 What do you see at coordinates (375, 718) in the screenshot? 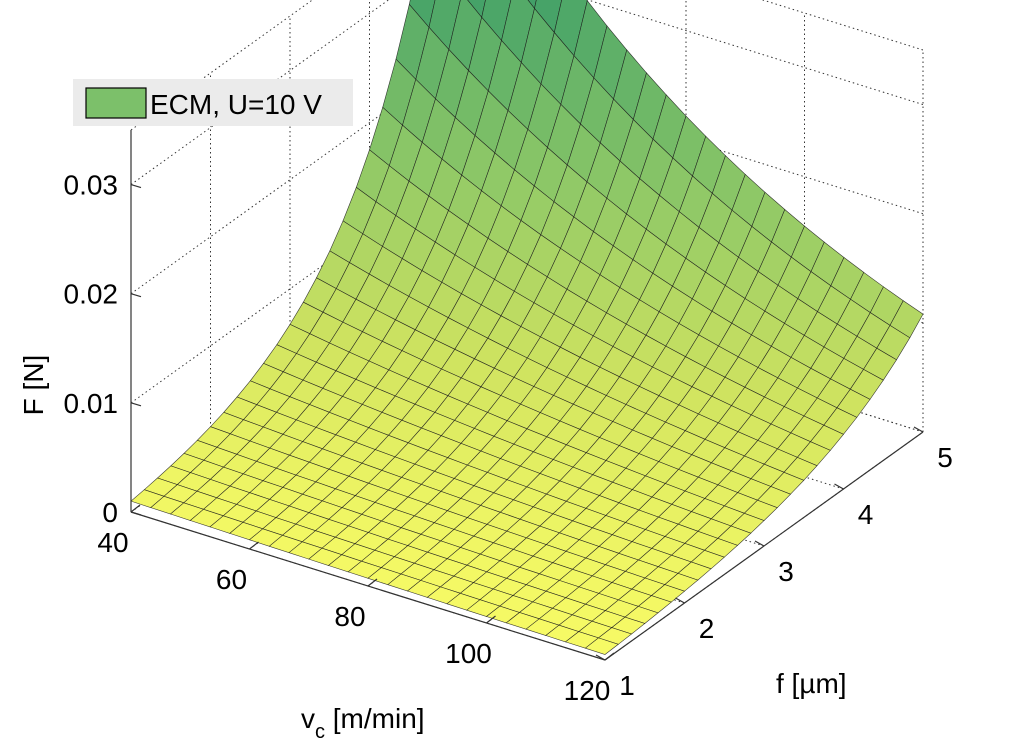
I see `x-axis-label-unit: [m/min]` at bounding box center [375, 718].